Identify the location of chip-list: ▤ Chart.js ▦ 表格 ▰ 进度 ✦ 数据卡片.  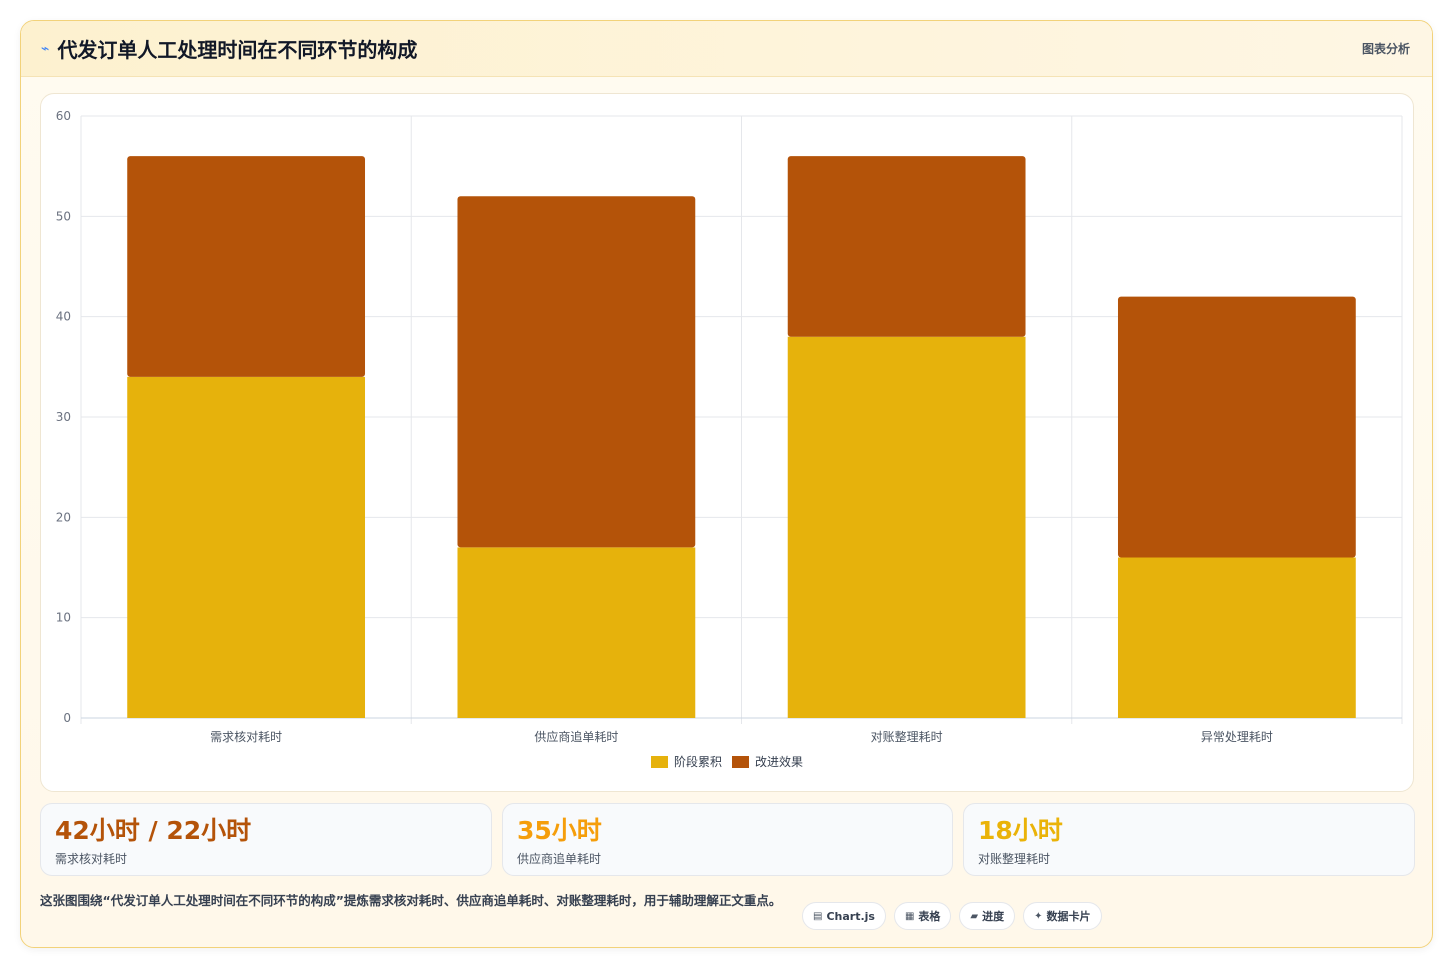
(952, 916).